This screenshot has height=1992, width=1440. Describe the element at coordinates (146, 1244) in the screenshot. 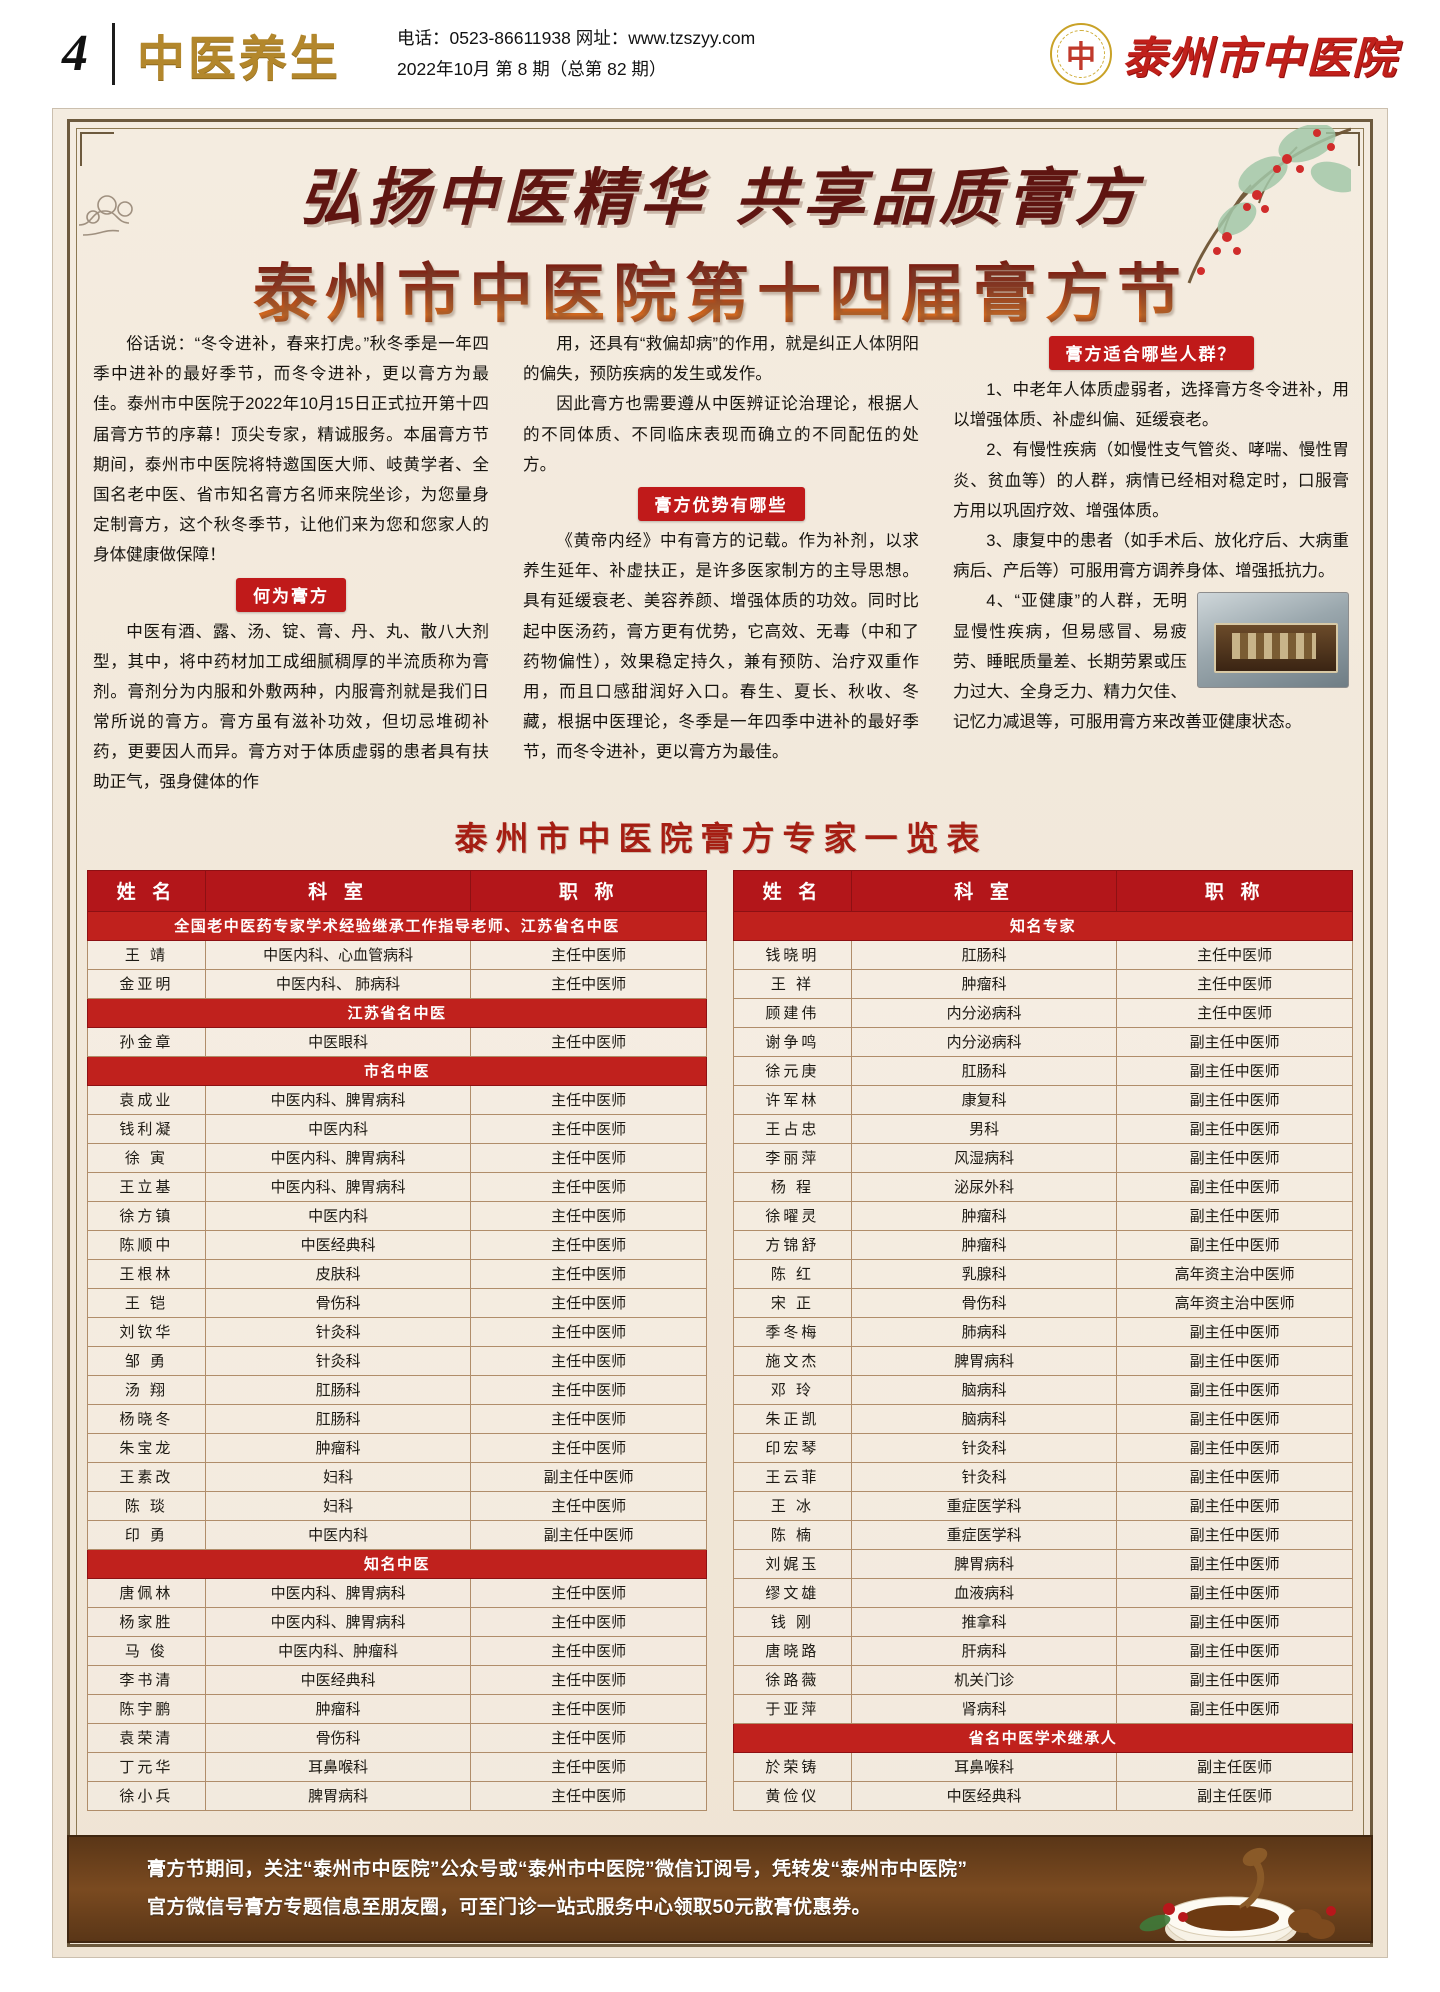

I see `cell-name: 陈顺中` at that location.